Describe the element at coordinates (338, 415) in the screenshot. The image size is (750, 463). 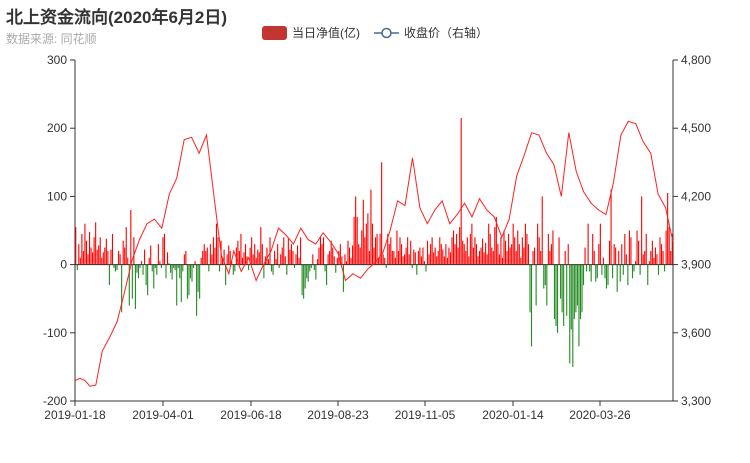
I see `x-tick-label: 2019-08-23` at that location.